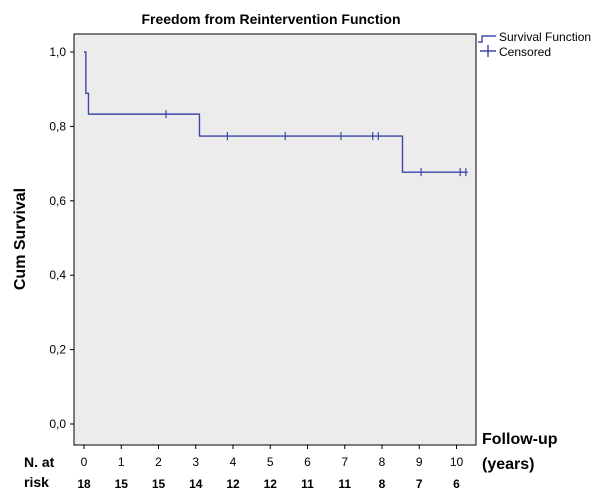 The width and height of the screenshot is (606, 490). Describe the element at coordinates (57, 350) in the screenshot. I see `y-tick-label: 0,2` at that location.